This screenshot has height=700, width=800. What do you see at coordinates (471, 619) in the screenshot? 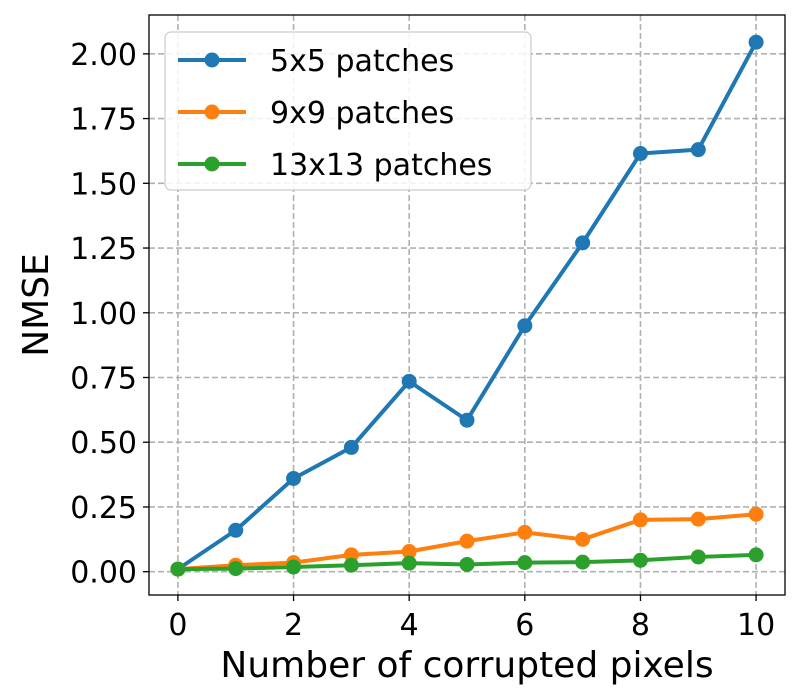
I see `x-axis: 0 2 4 6 8 10` at bounding box center [471, 619].